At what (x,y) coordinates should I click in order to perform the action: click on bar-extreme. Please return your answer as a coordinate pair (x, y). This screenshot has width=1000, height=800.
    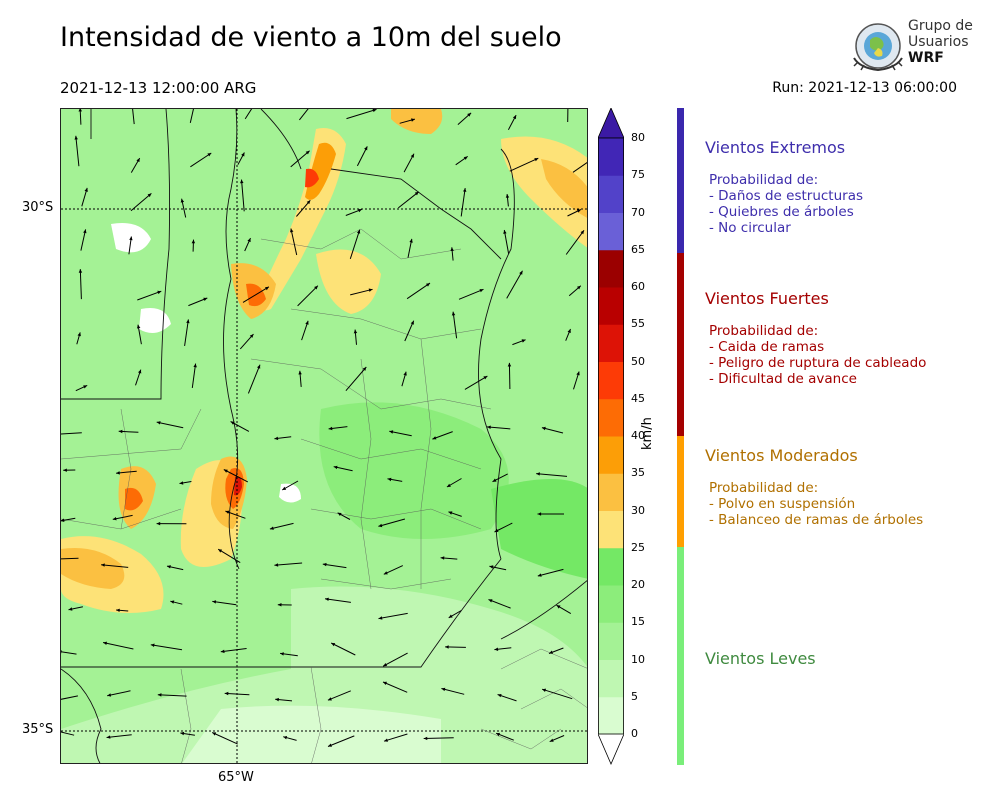
    Looking at the image, I should click on (680, 180).